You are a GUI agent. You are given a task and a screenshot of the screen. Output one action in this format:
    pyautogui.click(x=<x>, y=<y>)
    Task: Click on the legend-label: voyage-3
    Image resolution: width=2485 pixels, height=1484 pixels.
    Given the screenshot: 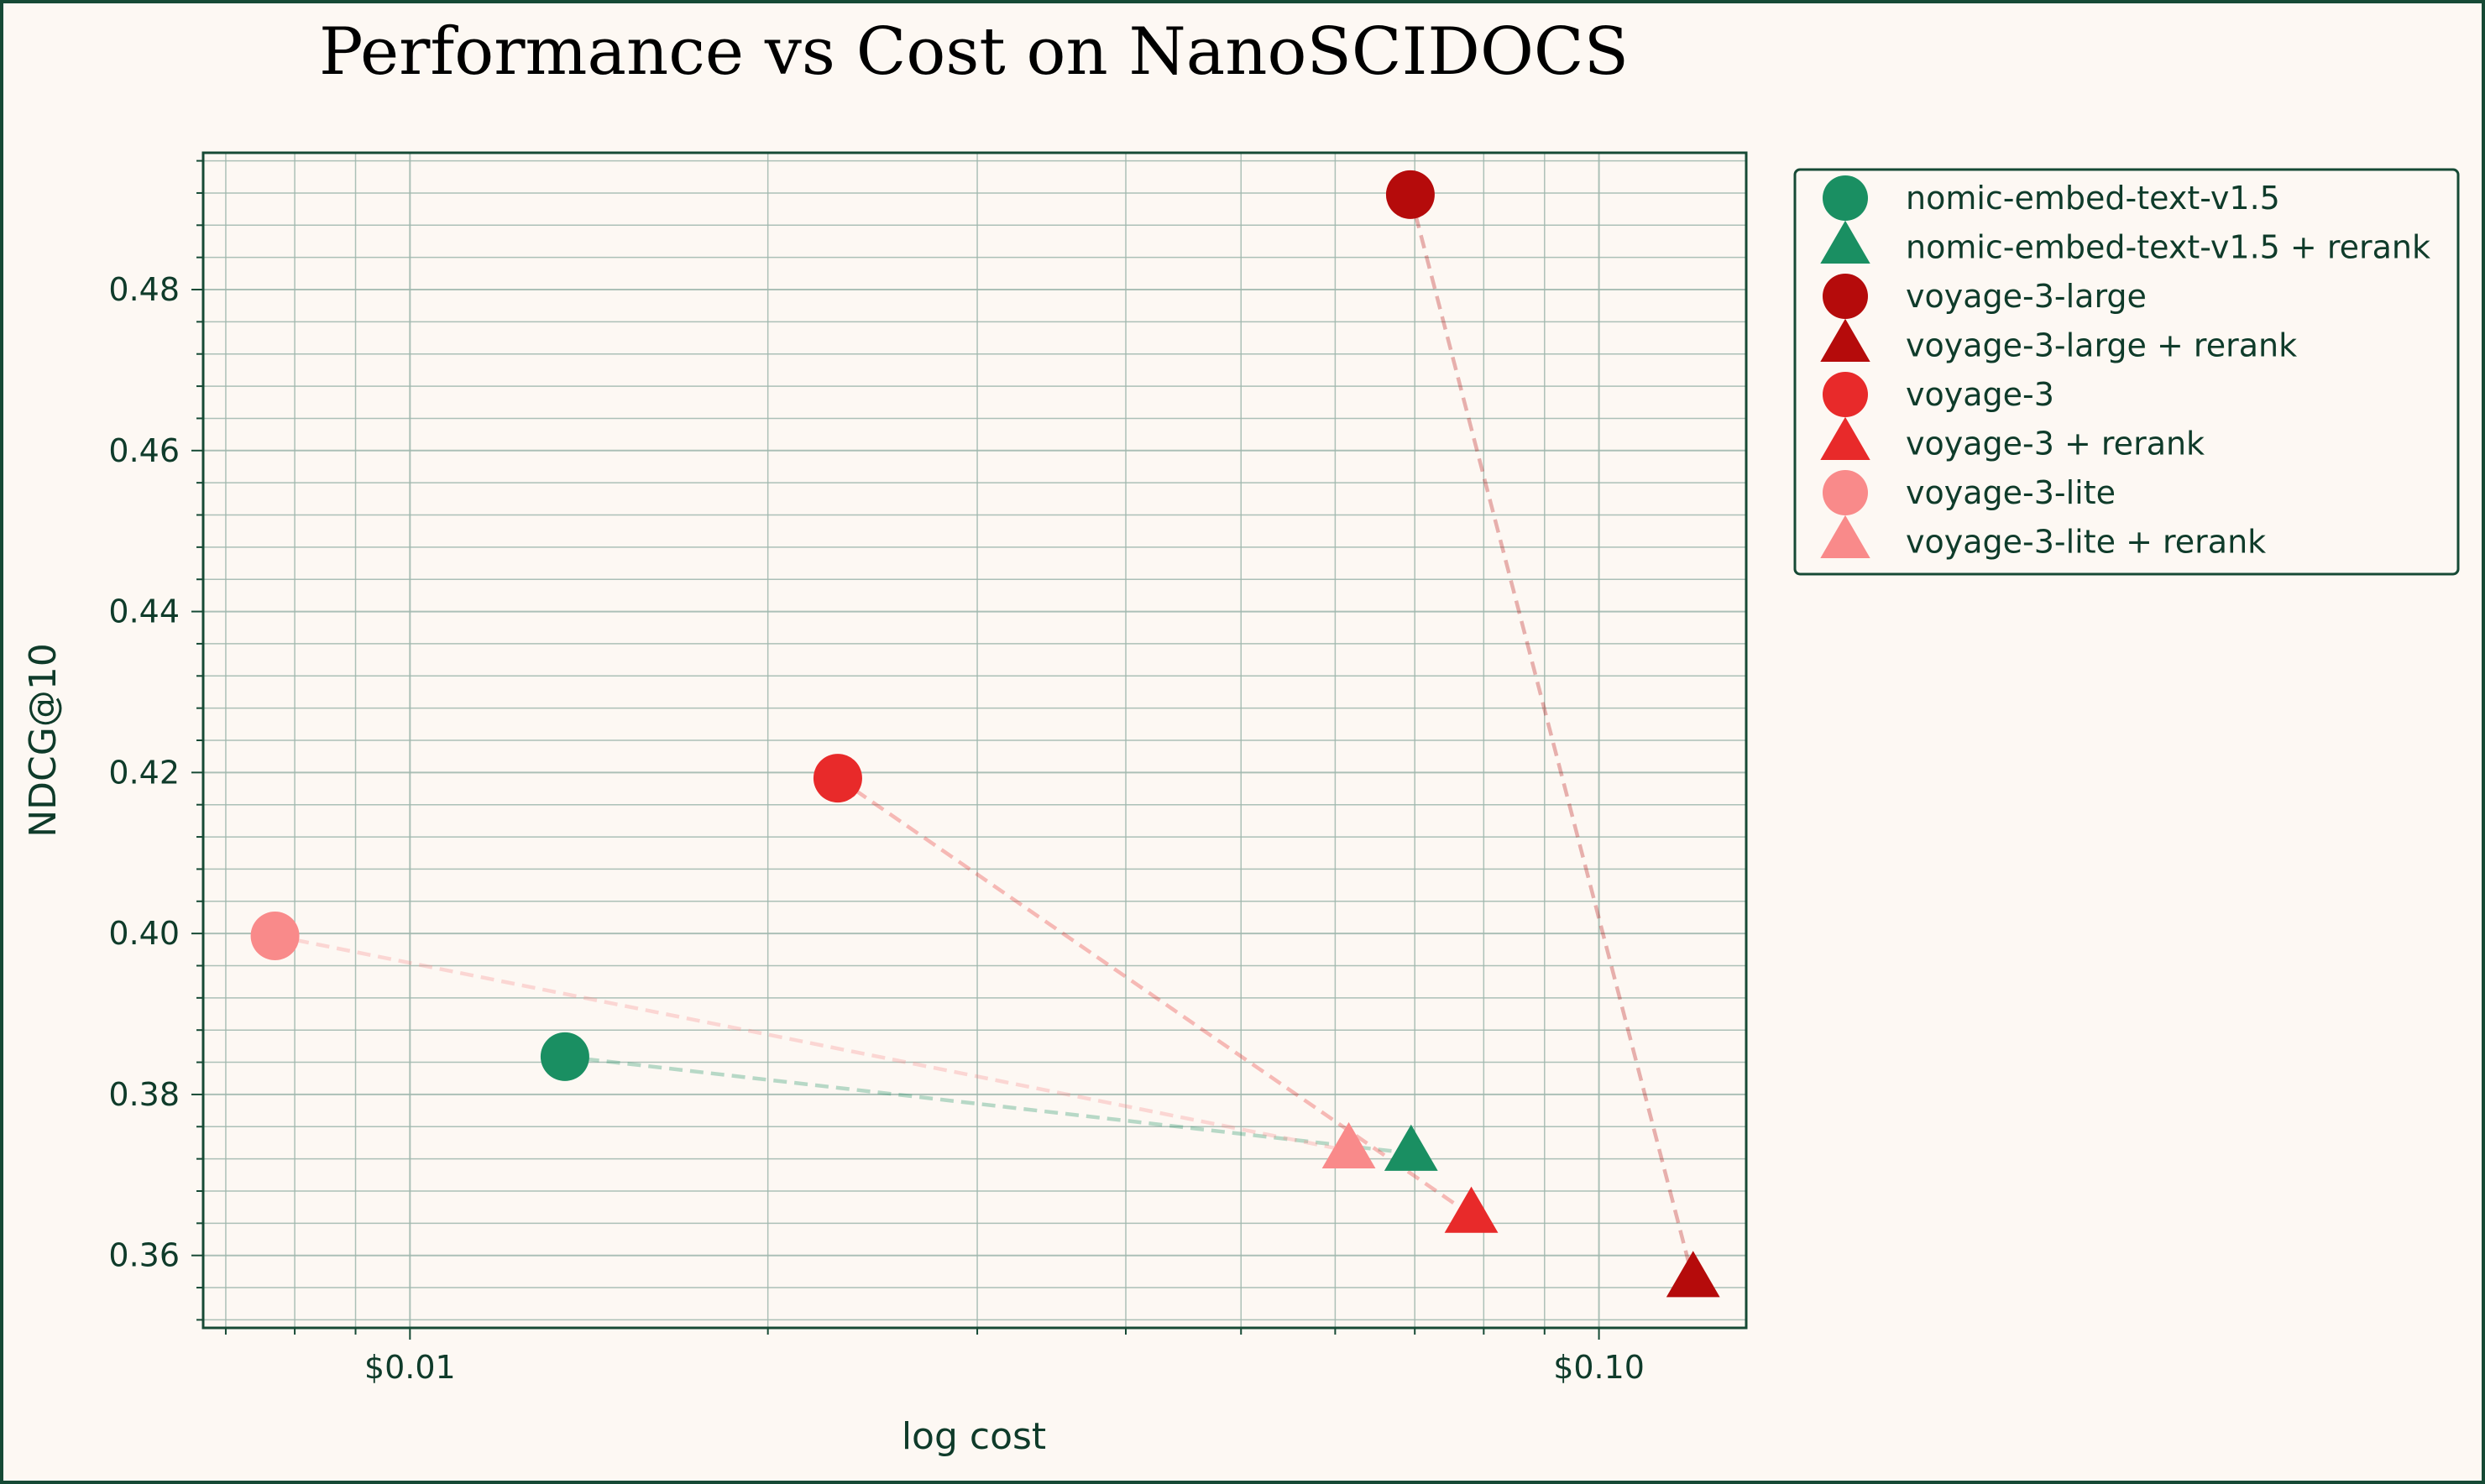 What is the action you would take?
    pyautogui.click(x=1980, y=394)
    